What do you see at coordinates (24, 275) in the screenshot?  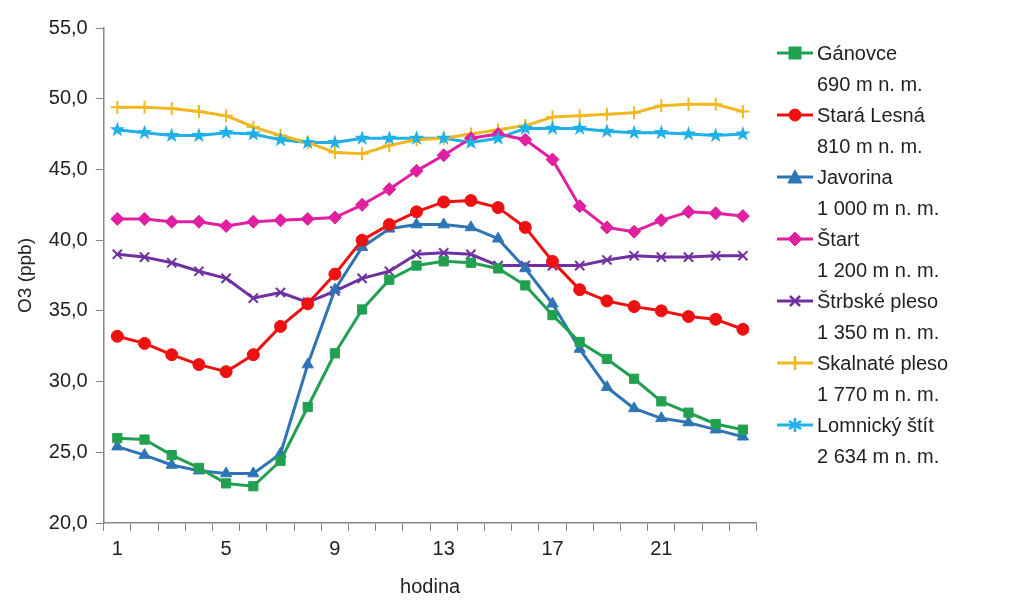 I see `y-axis-title: O3 (ppb)` at bounding box center [24, 275].